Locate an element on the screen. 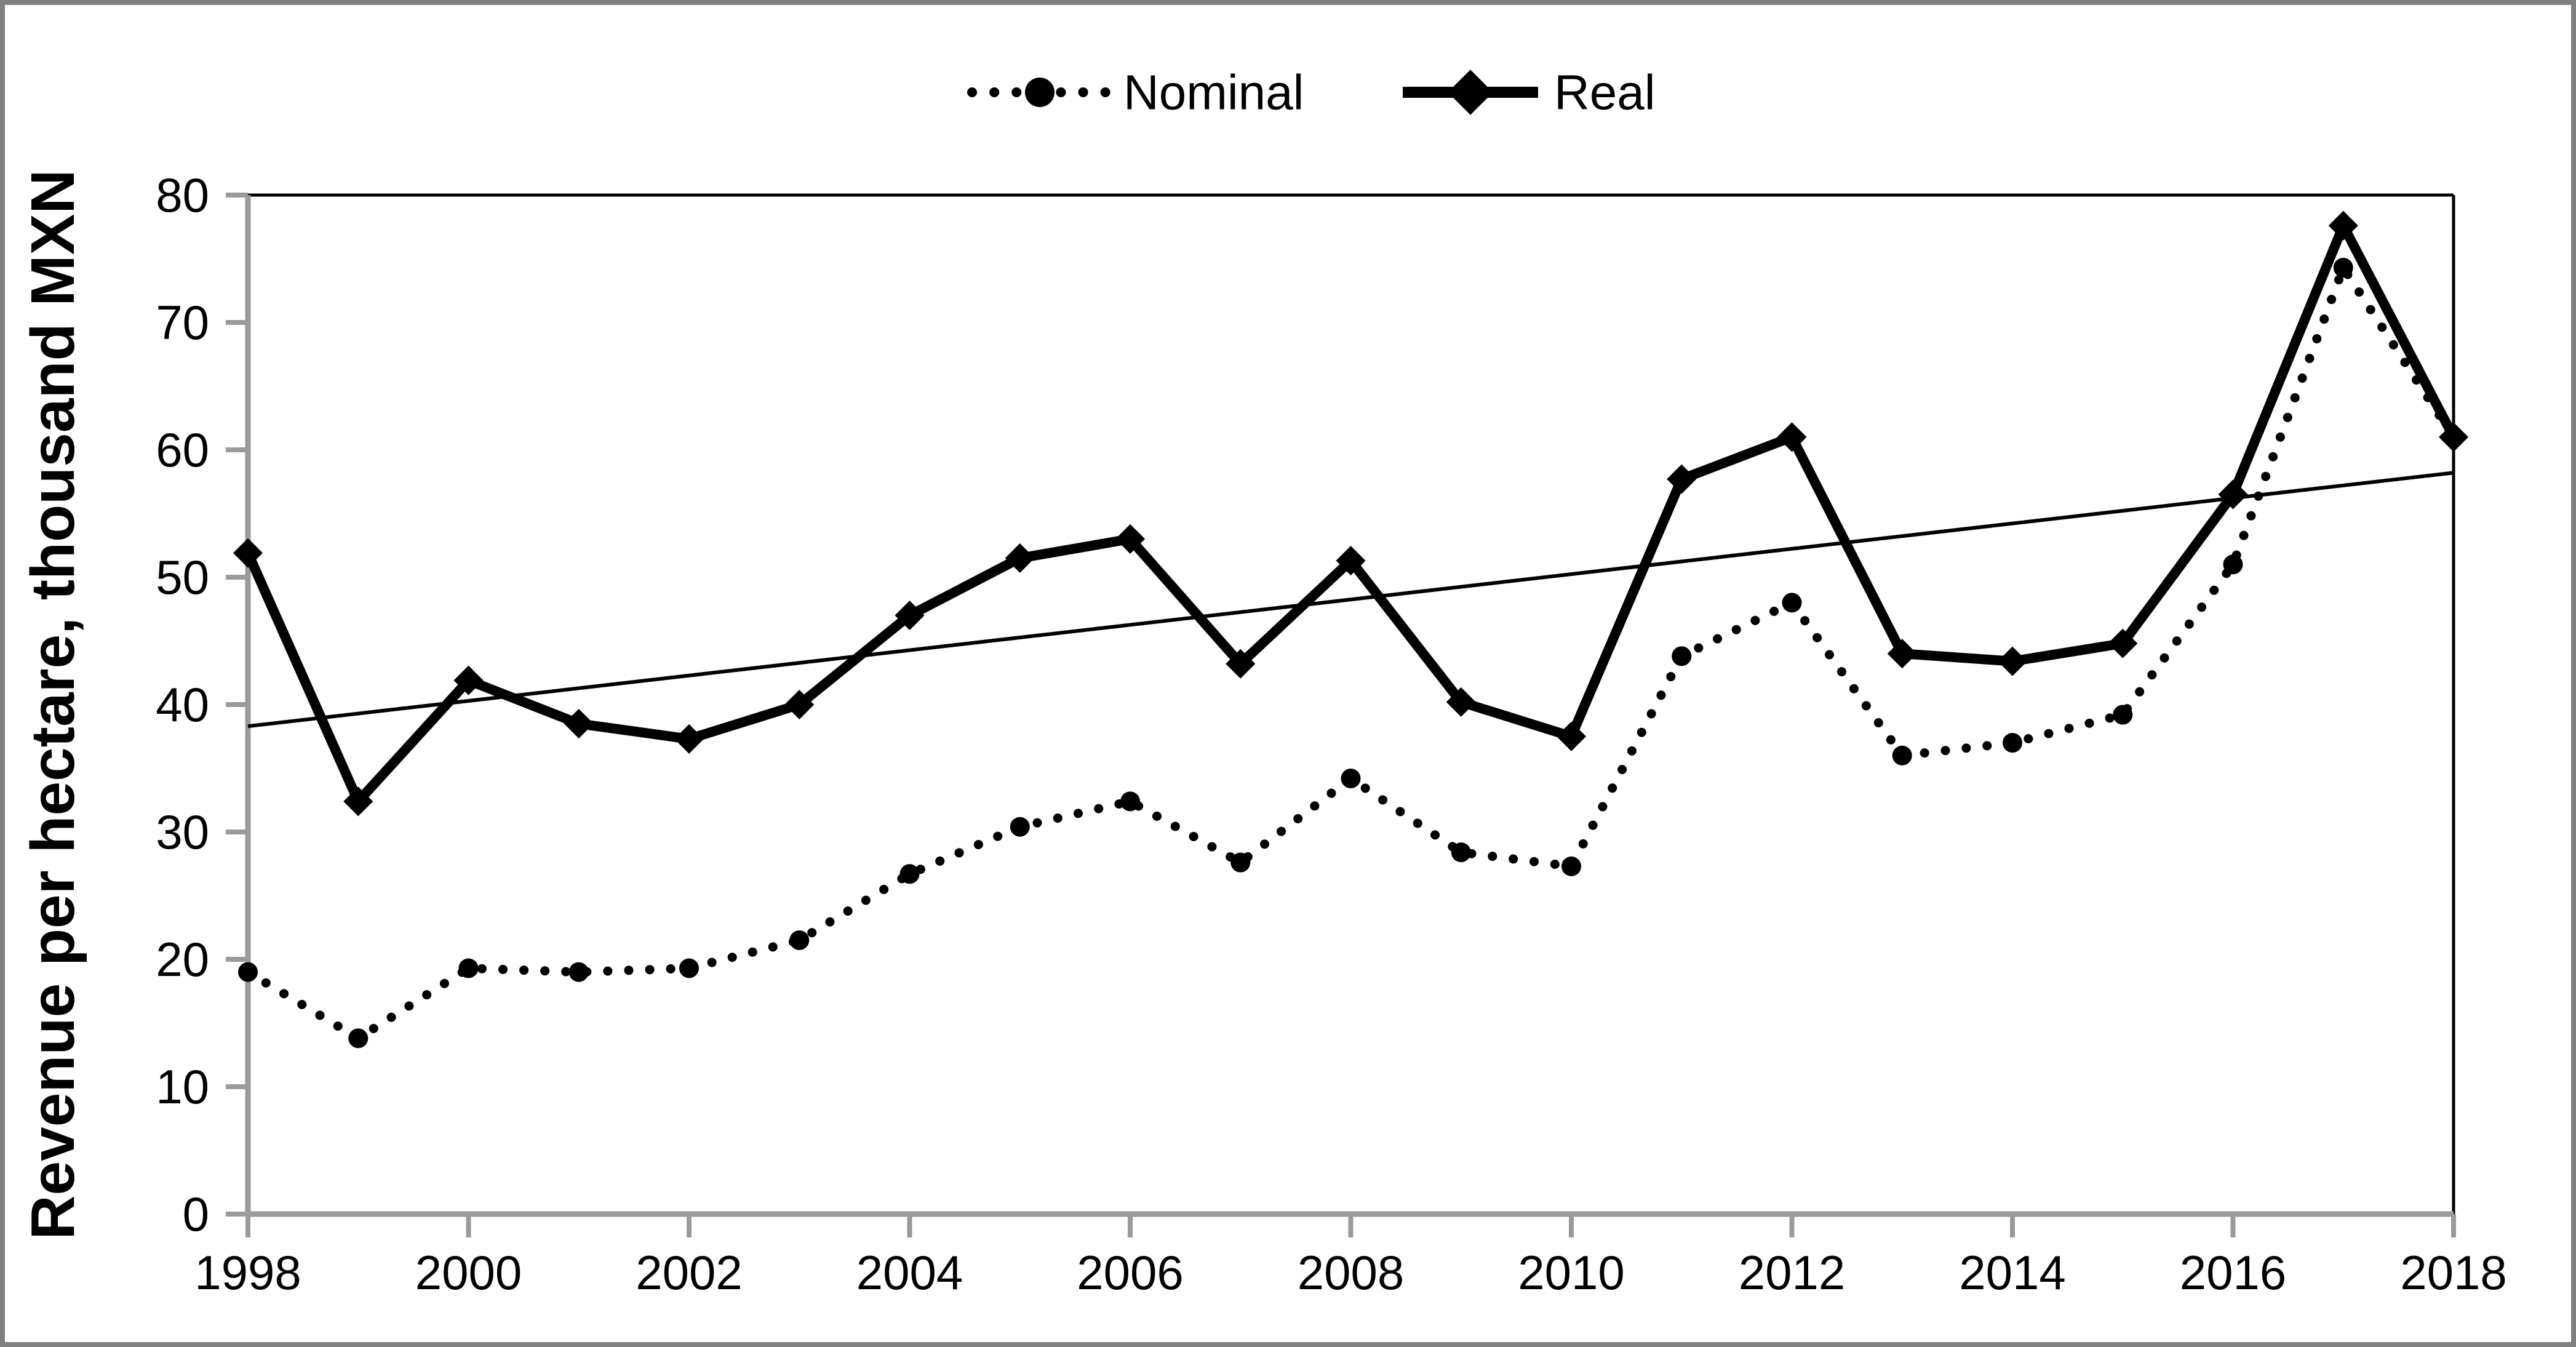  nominal-legend-marker-icon is located at coordinates (1040, 92).